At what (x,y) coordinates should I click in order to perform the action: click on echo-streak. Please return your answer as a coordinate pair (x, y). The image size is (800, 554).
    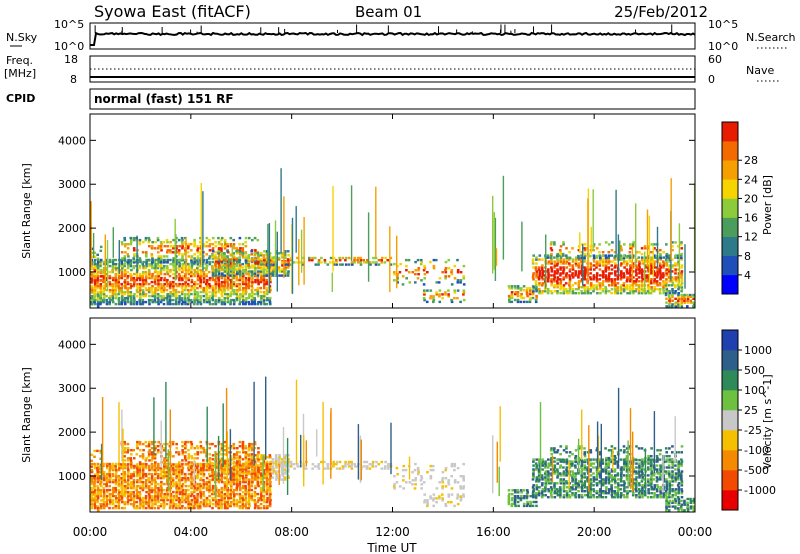
    Looking at the image, I should click on (376, 221).